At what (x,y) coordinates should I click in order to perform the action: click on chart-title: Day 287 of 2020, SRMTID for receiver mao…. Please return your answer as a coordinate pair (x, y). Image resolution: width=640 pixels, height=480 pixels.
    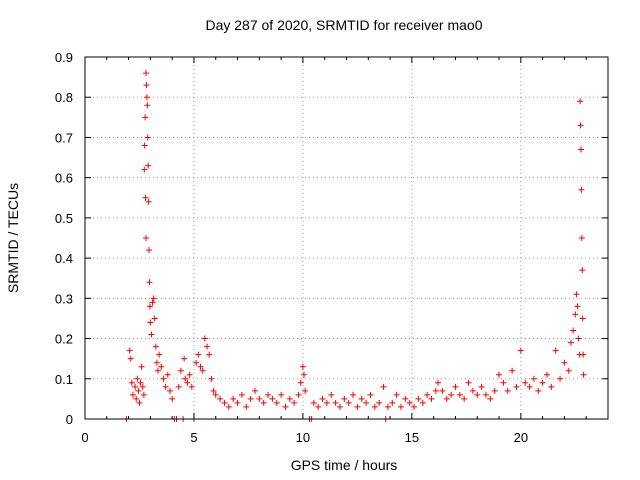
    Looking at the image, I should click on (343, 25).